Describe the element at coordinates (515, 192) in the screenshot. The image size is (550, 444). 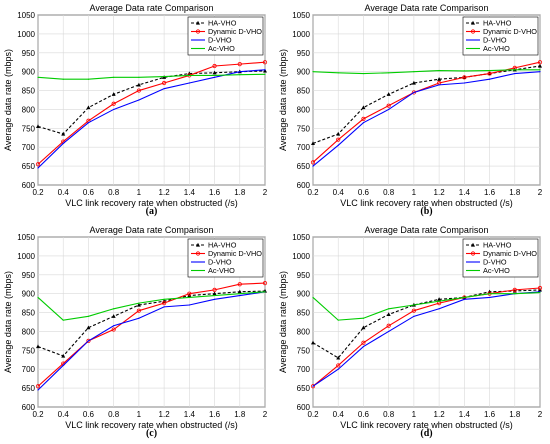
I see `x-tick-label: 1.8` at that location.